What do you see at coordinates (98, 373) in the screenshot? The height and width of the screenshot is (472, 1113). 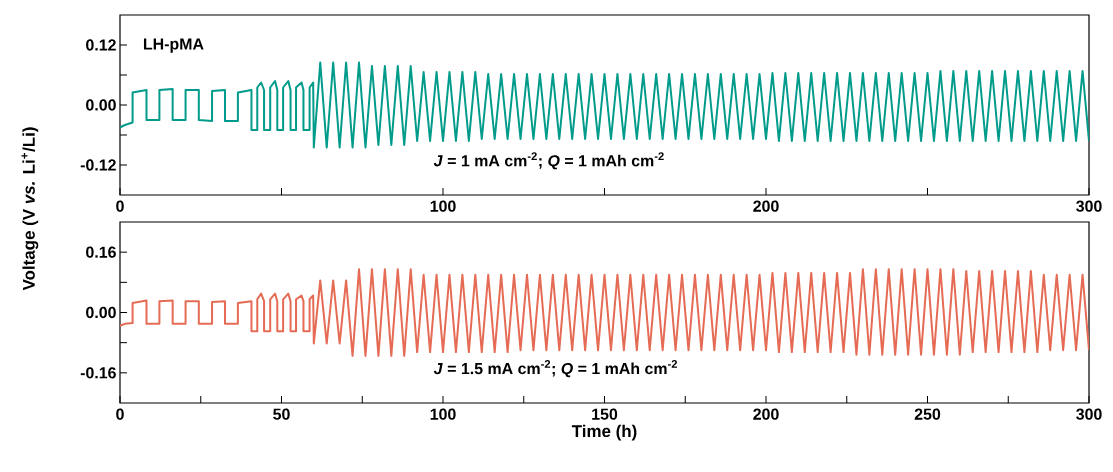 I see `y-tick-label: -0.16` at bounding box center [98, 373].